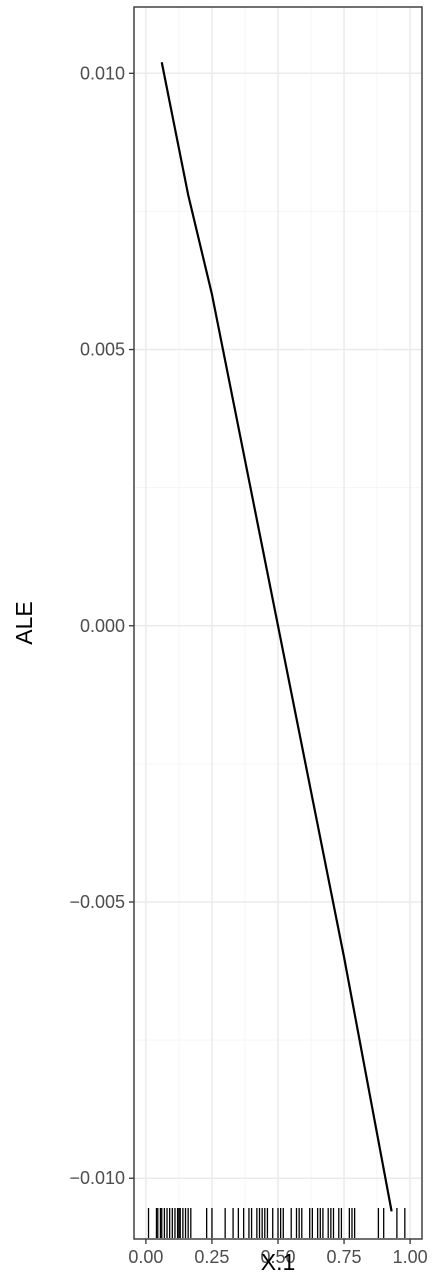 This screenshot has height=1274, width=445. What do you see at coordinates (410, 1257) in the screenshot?
I see `x-tick-label: 1.00` at bounding box center [410, 1257].